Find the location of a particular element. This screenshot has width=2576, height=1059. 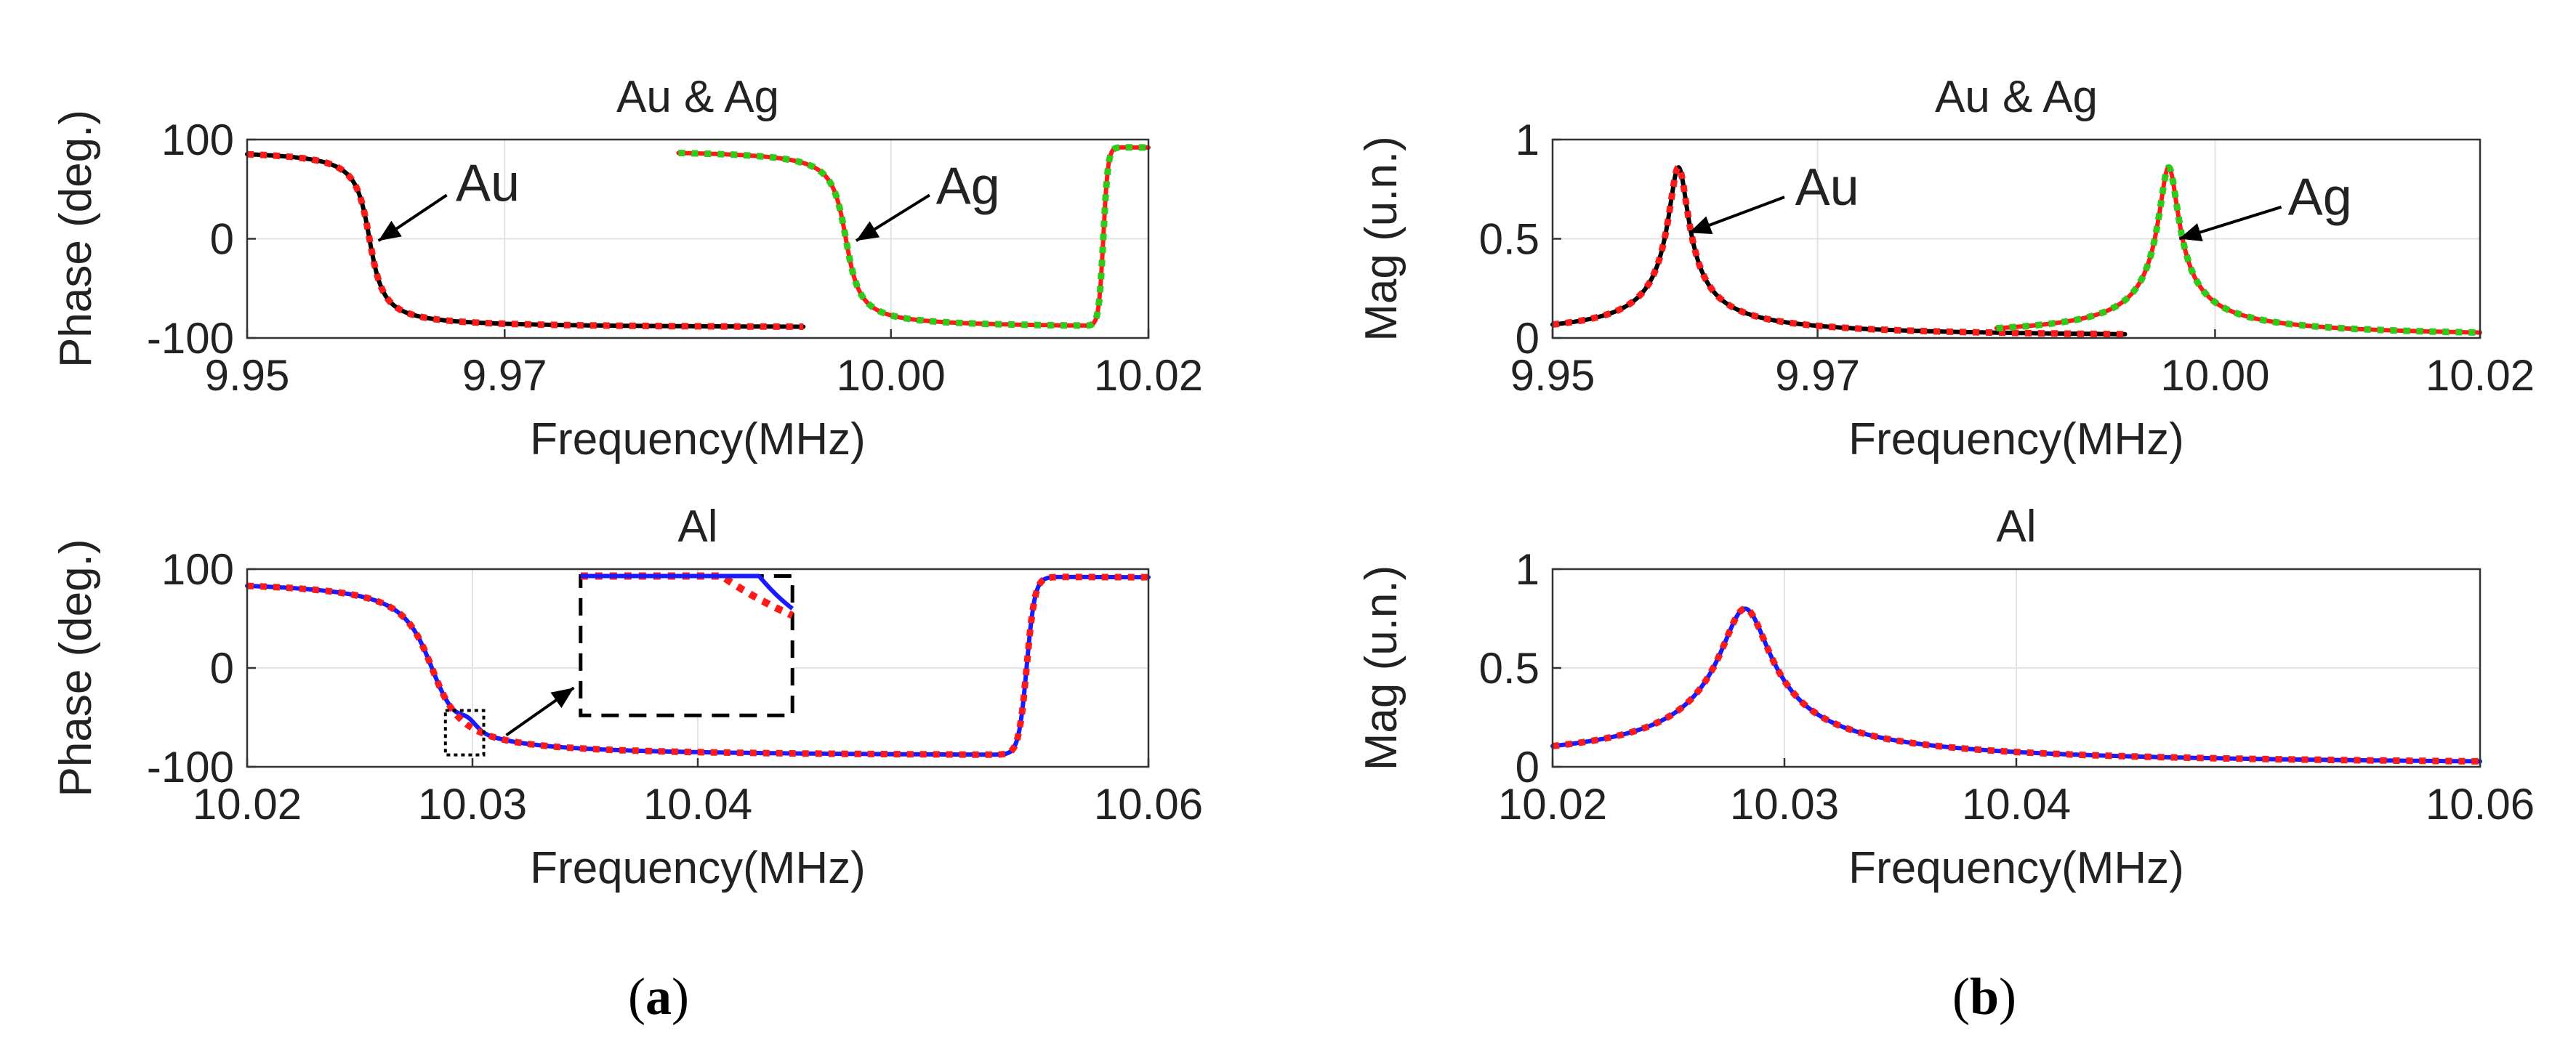

panel-label-b-close: ) is located at coordinates (2008, 996).